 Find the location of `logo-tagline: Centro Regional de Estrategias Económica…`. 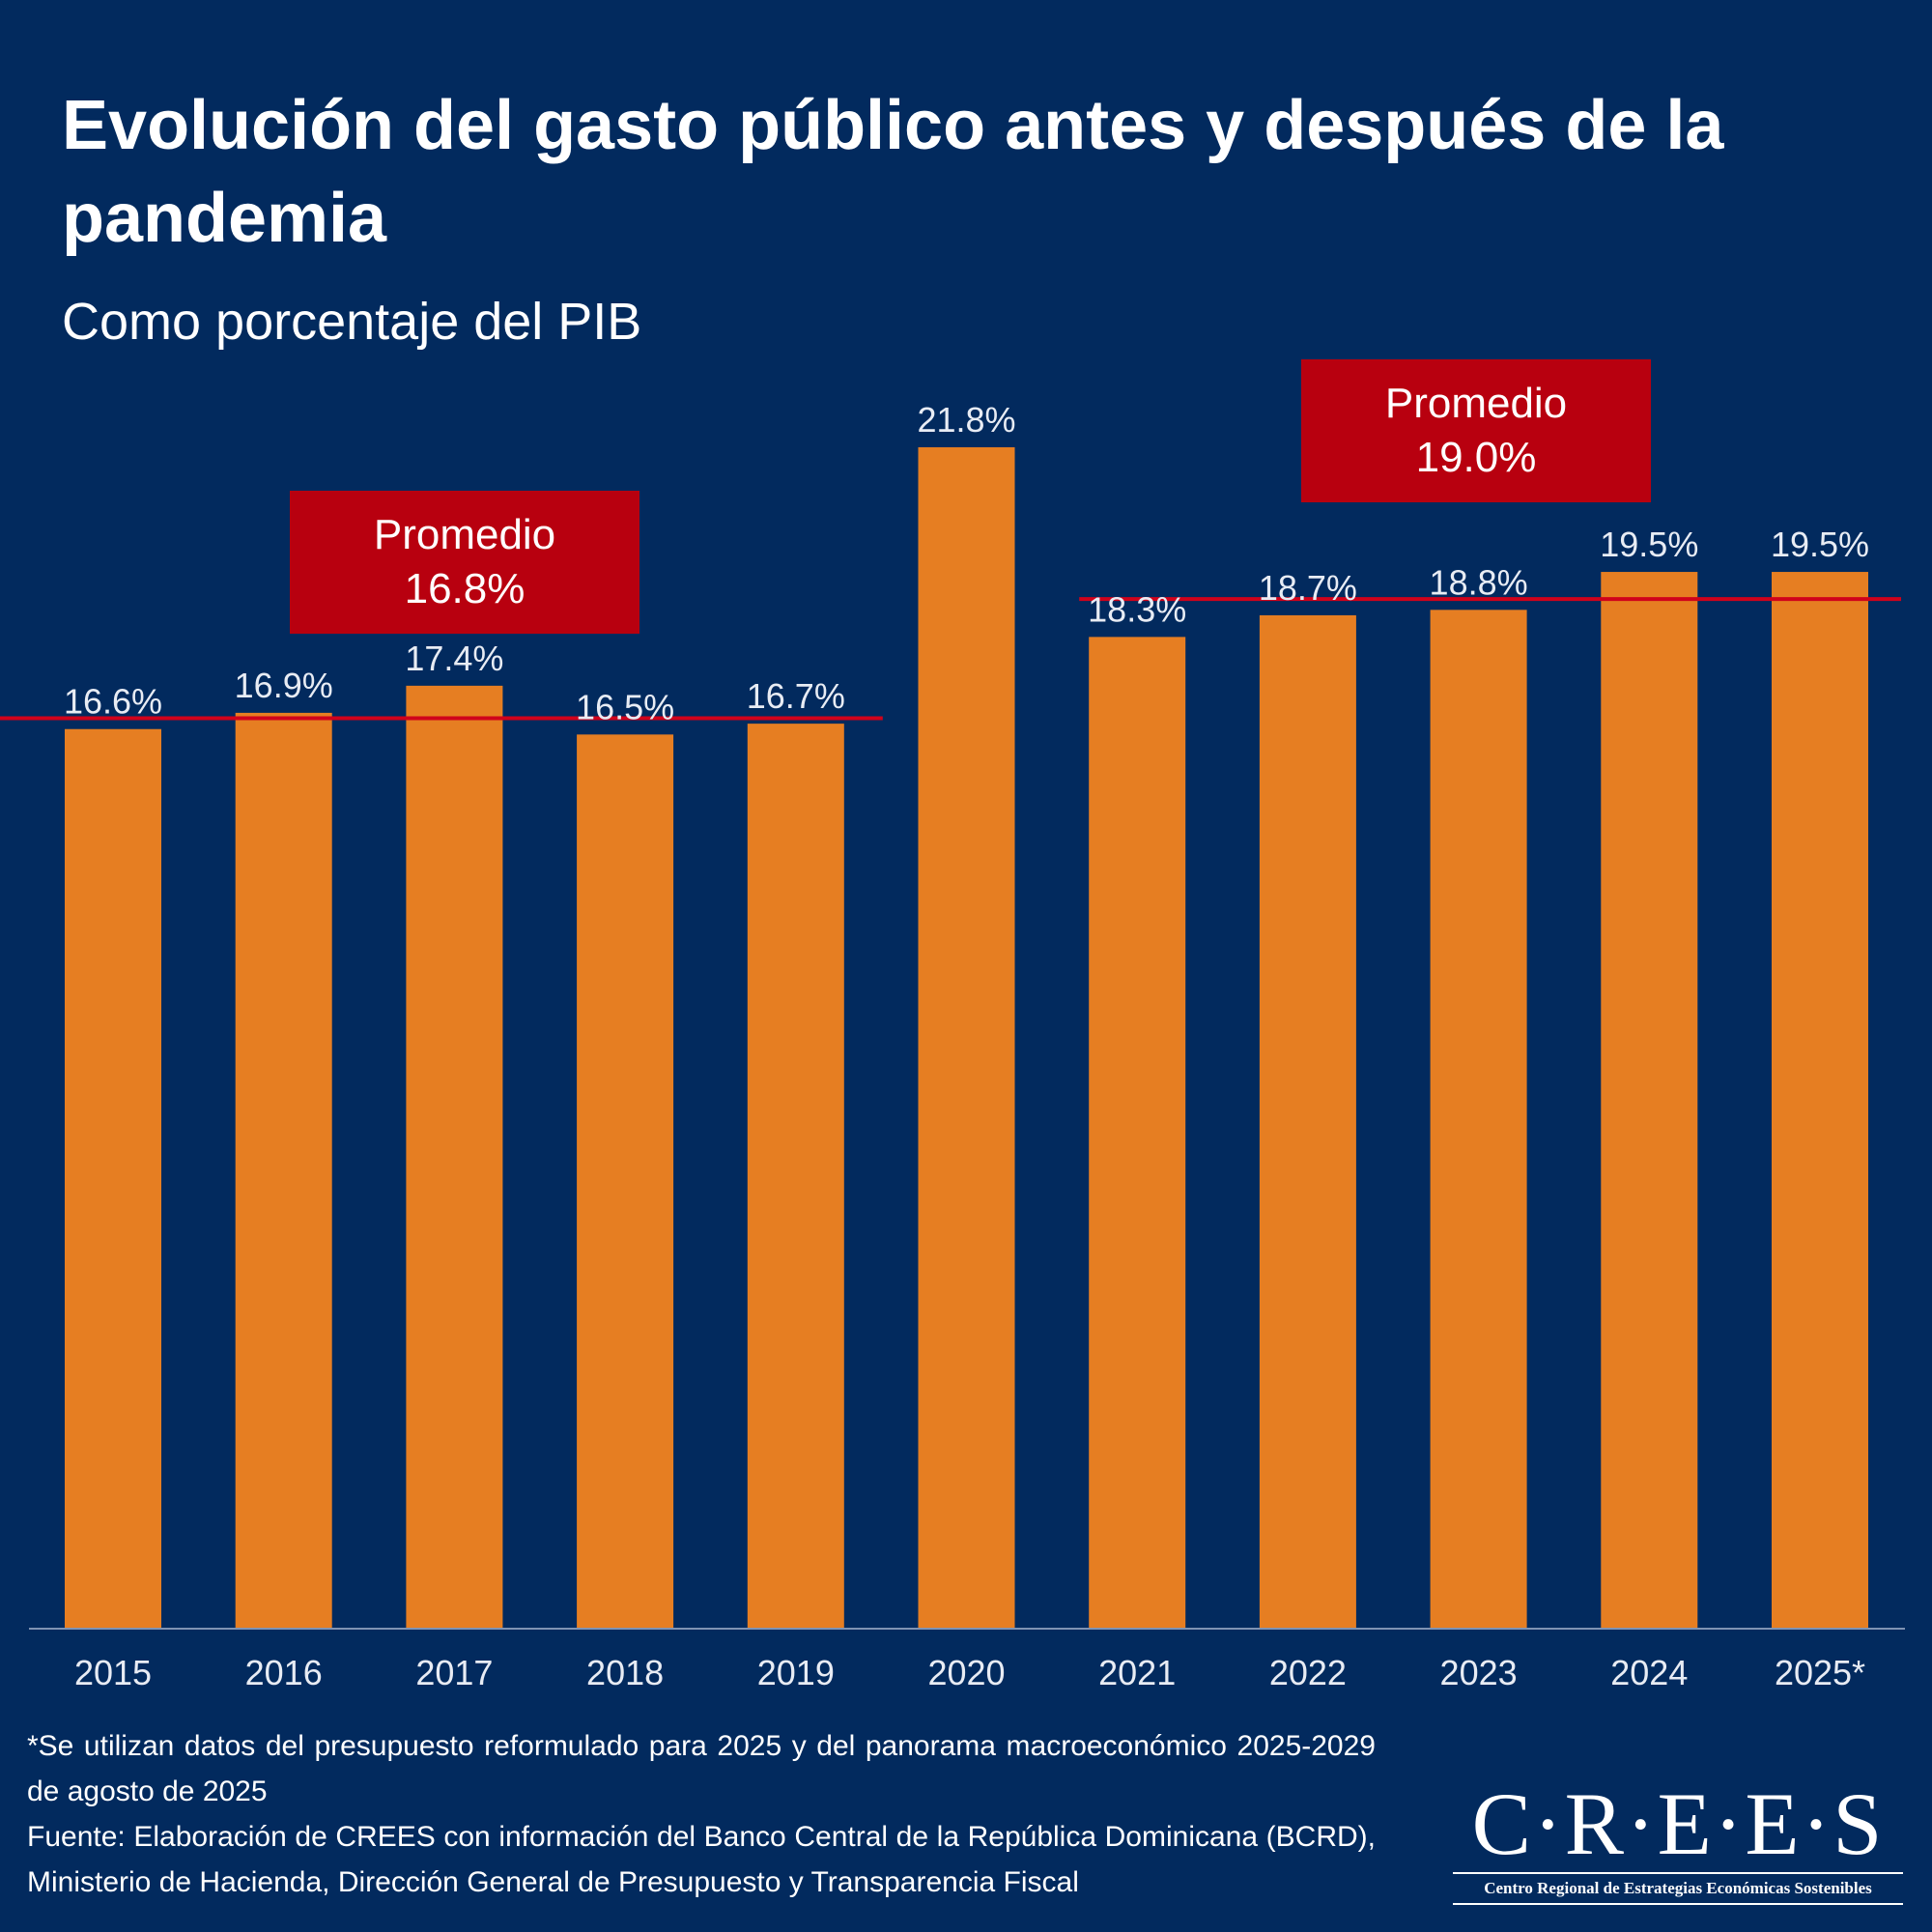

logo-tagline: Centro Regional de Estrategias Económica… is located at coordinates (1678, 1888).